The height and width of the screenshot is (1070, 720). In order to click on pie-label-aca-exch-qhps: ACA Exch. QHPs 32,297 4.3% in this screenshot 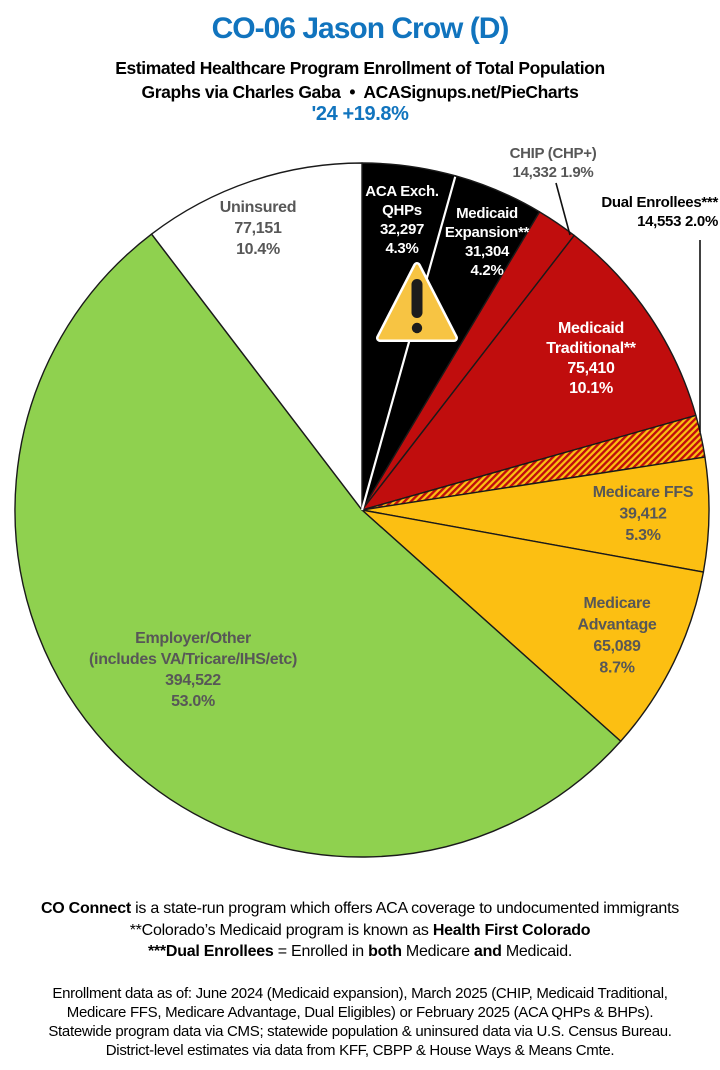, I will do `click(402, 220)`.